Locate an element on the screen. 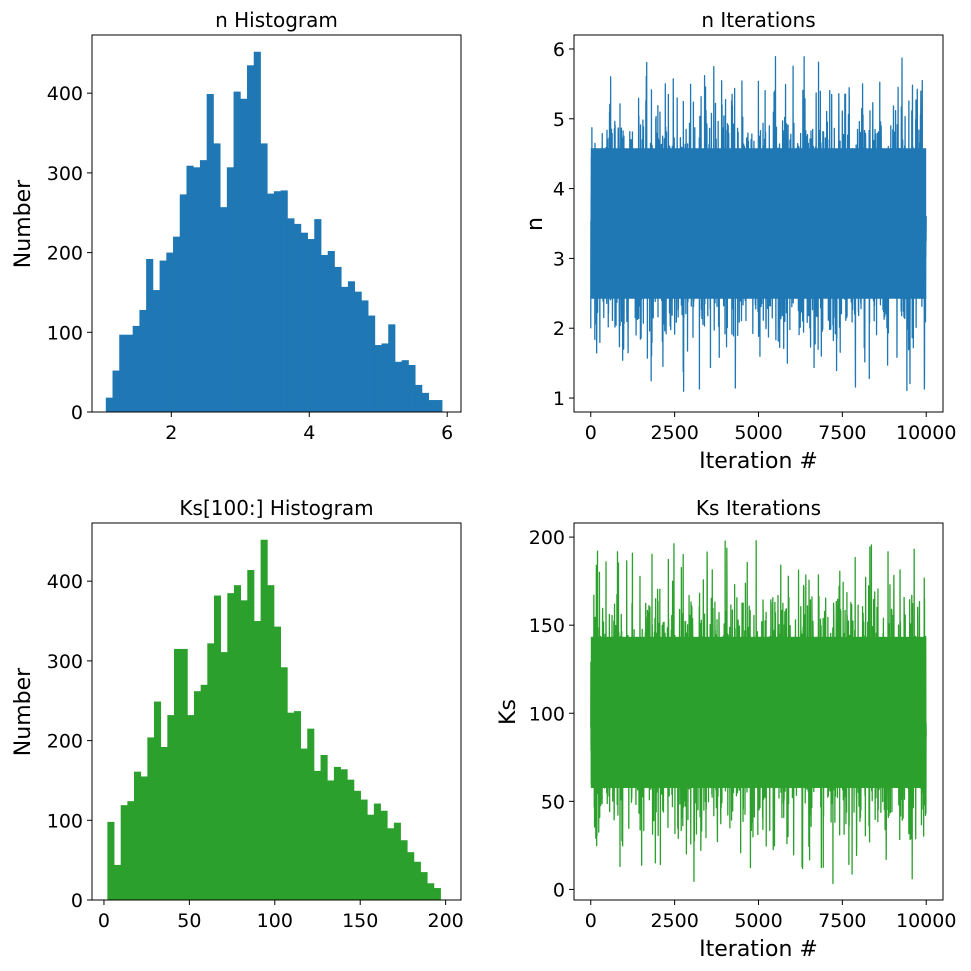 The image size is (971, 971). n-iterations-xtick-label: 7500 is located at coordinates (842, 433).